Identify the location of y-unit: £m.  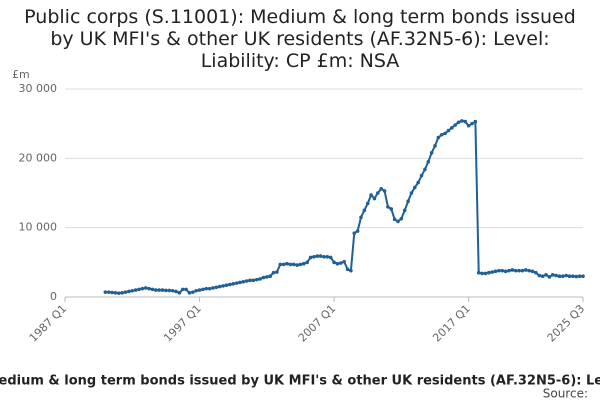
(21, 74).